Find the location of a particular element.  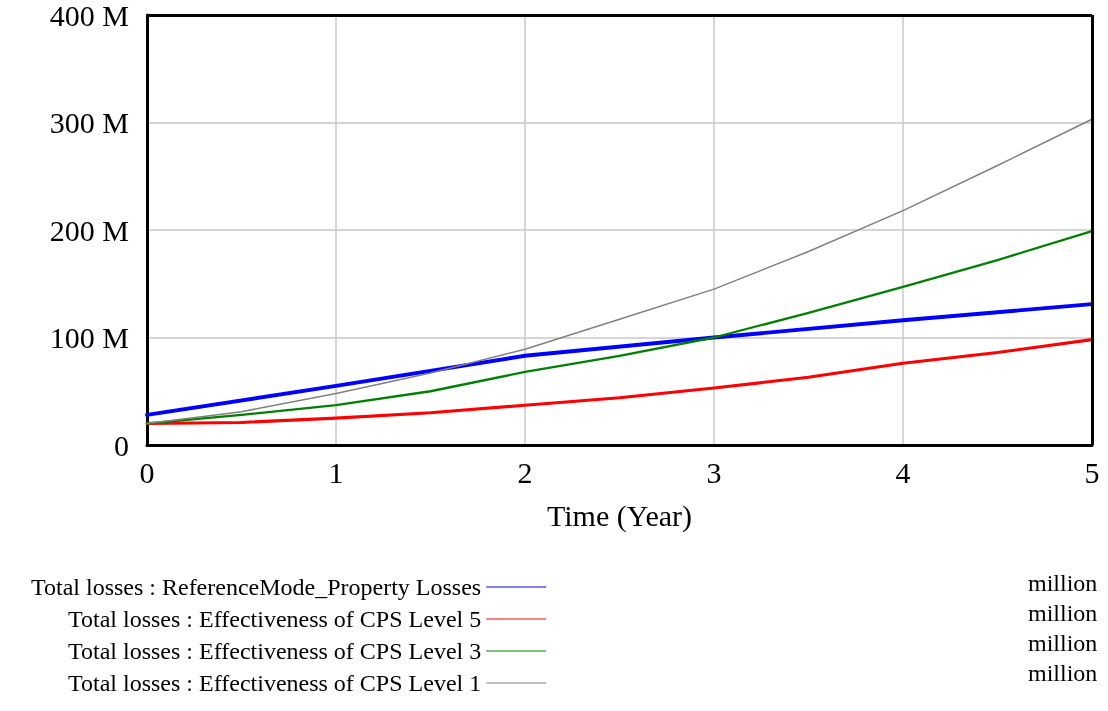

y-tick-label: 0 is located at coordinates (121, 445).